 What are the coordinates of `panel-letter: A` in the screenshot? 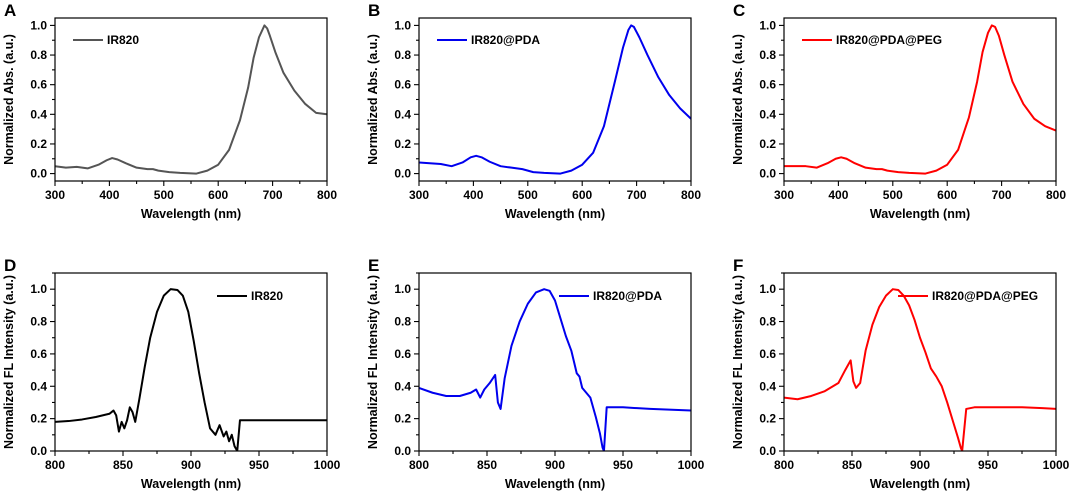 It's located at (10, 10).